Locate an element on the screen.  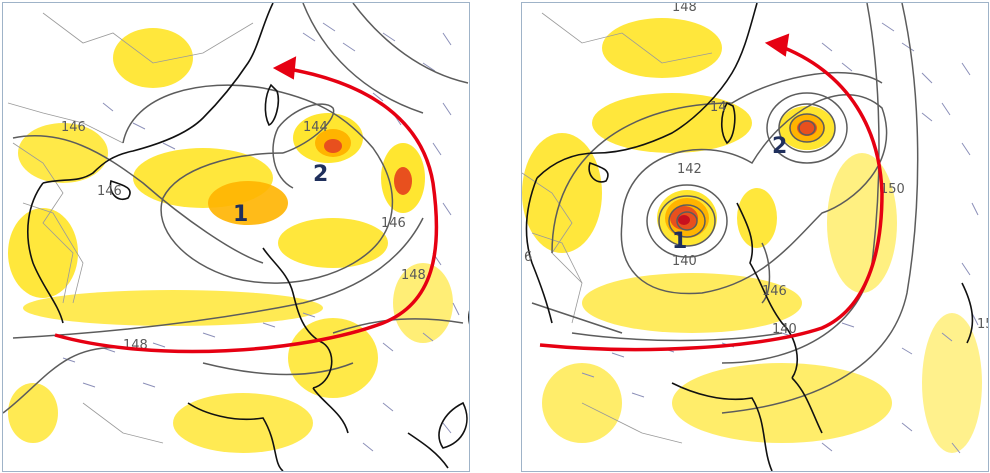
contour-label: 15 is located at coordinates (982, 324).